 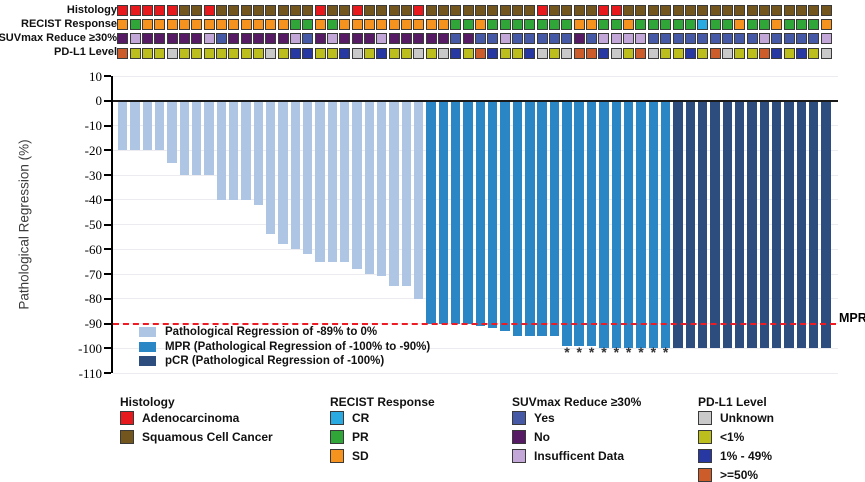 I want to click on legend-item-label: 1% - 49%, so click(x=746, y=456).